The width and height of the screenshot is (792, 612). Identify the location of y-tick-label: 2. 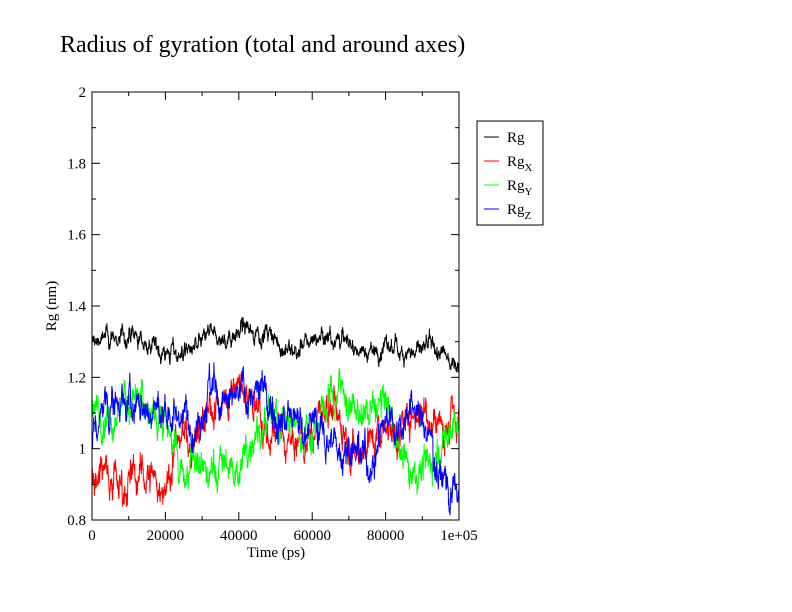
(83, 93).